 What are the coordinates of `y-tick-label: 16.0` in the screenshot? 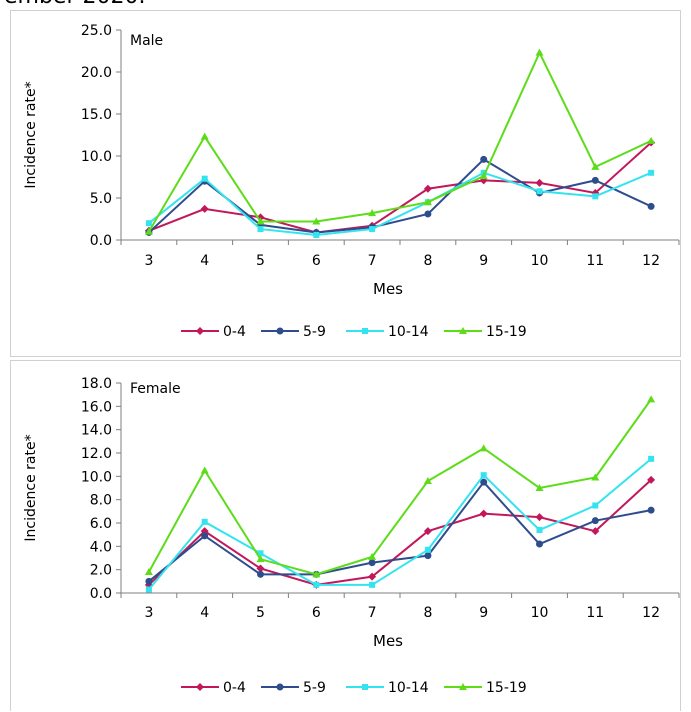 It's located at (96, 407).